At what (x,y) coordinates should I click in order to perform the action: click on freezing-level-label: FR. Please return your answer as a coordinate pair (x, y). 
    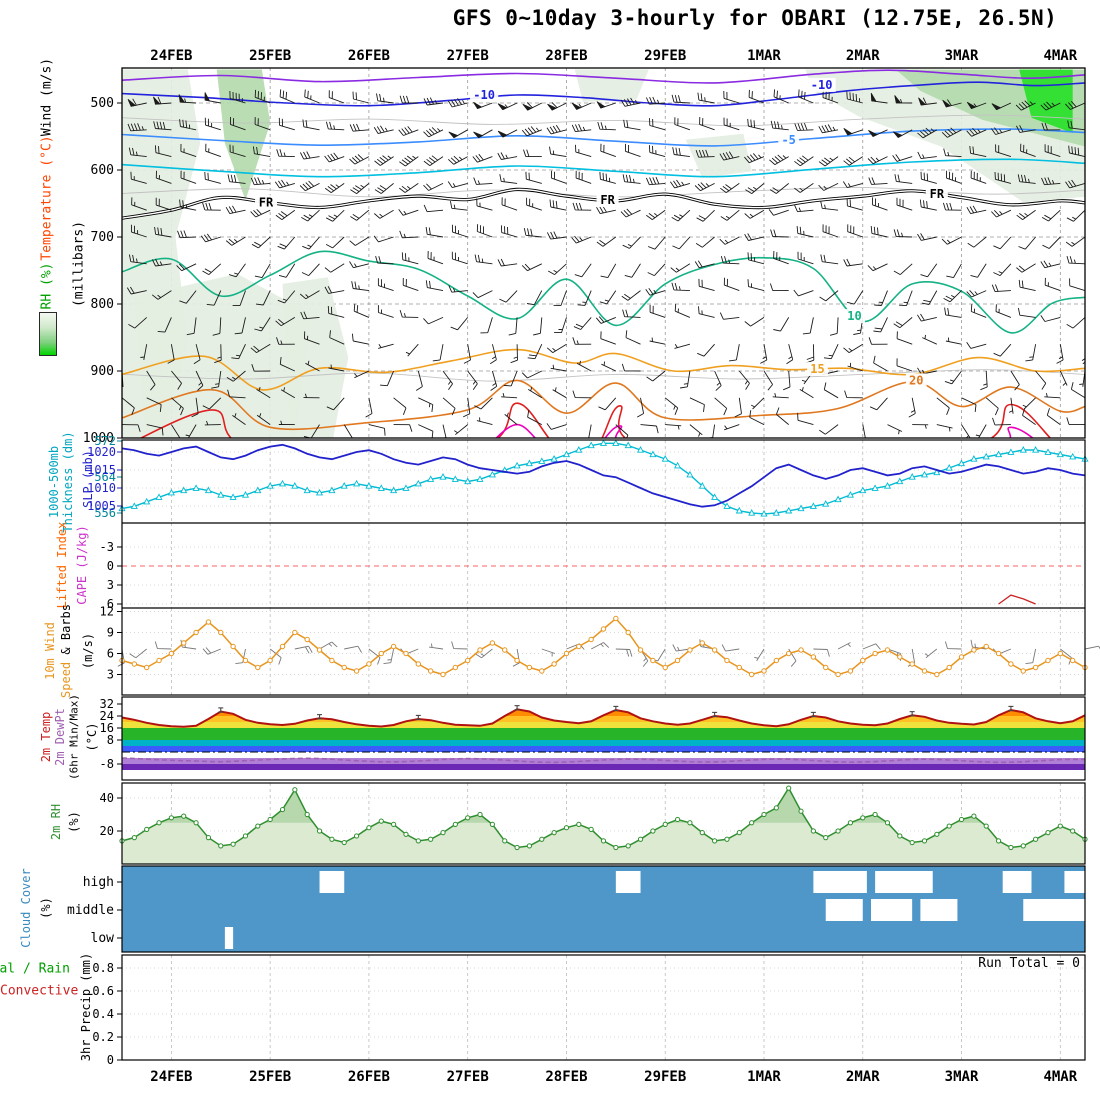
    Looking at the image, I should click on (607, 200).